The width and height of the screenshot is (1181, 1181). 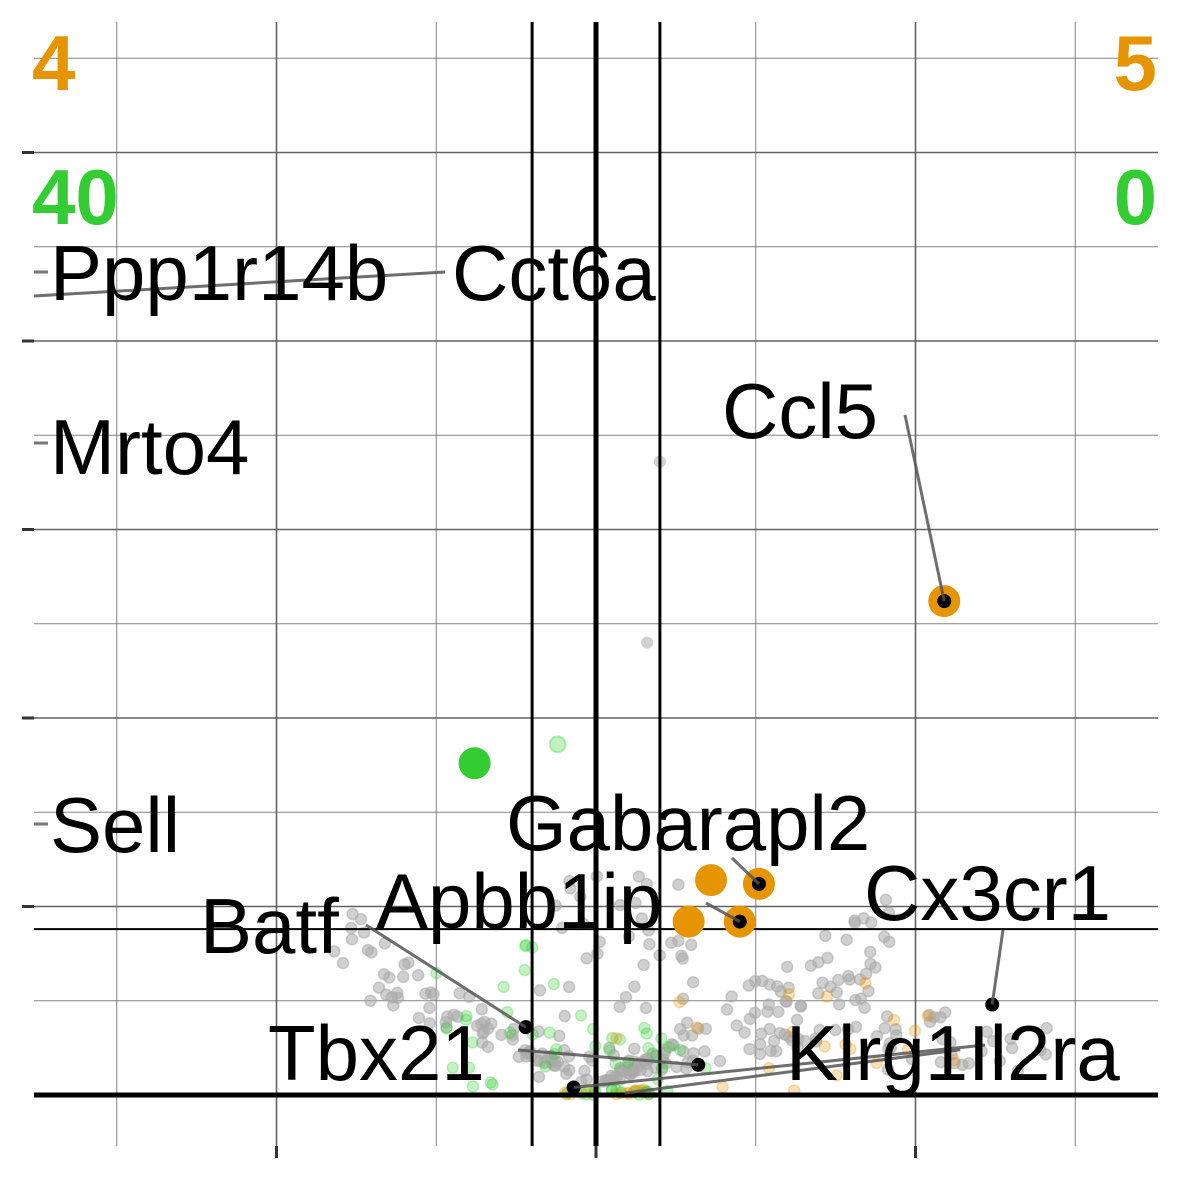 I want to click on gene-label-ppp1r14b: Ppp1r14b, so click(x=219, y=273).